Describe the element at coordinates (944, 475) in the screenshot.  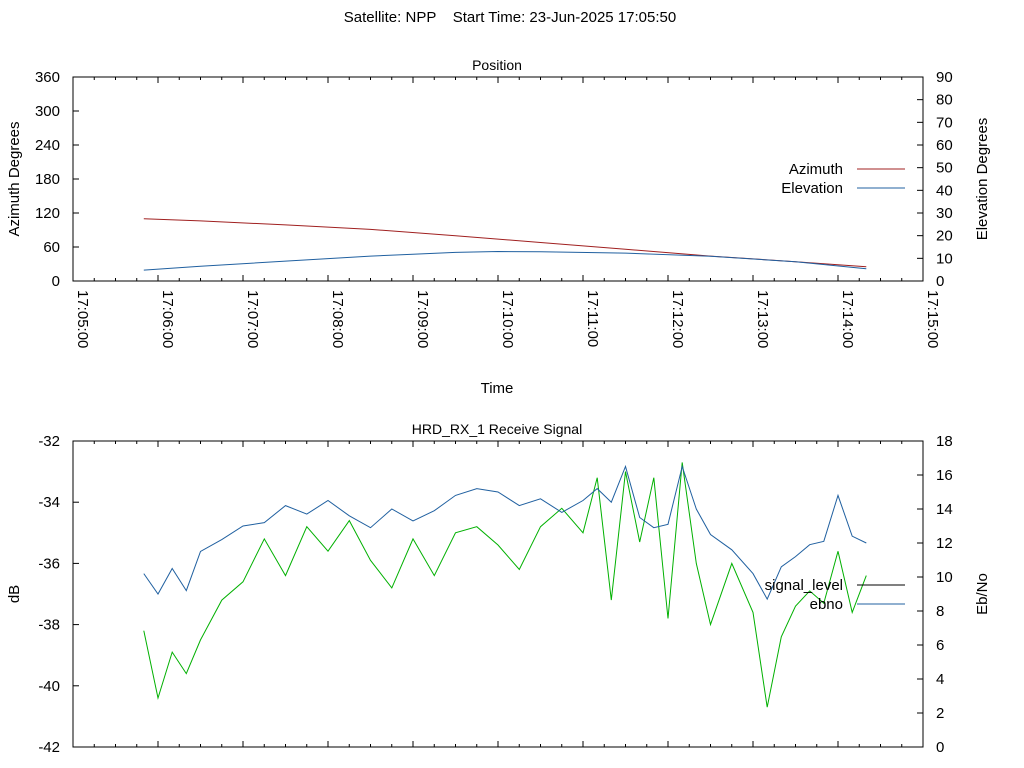
I see `y2-tick-label: 16` at that location.